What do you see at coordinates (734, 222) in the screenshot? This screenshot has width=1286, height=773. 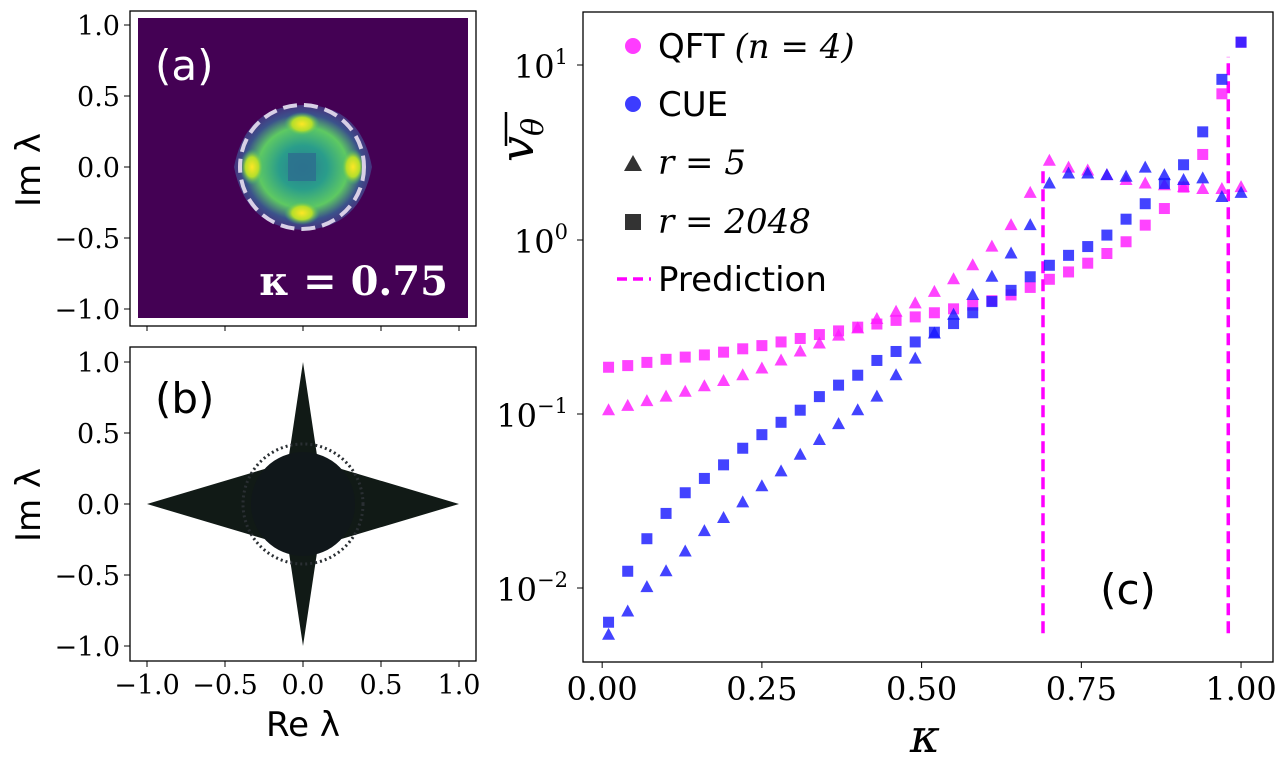 I see `legend-r2048: r = 2048` at bounding box center [734, 222].